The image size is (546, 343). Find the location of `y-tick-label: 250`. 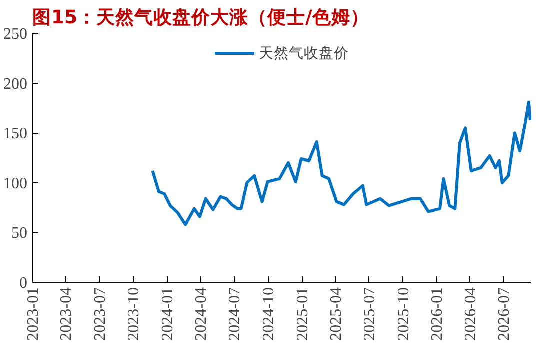

y-tick-label: 250 is located at coordinates (16, 34).